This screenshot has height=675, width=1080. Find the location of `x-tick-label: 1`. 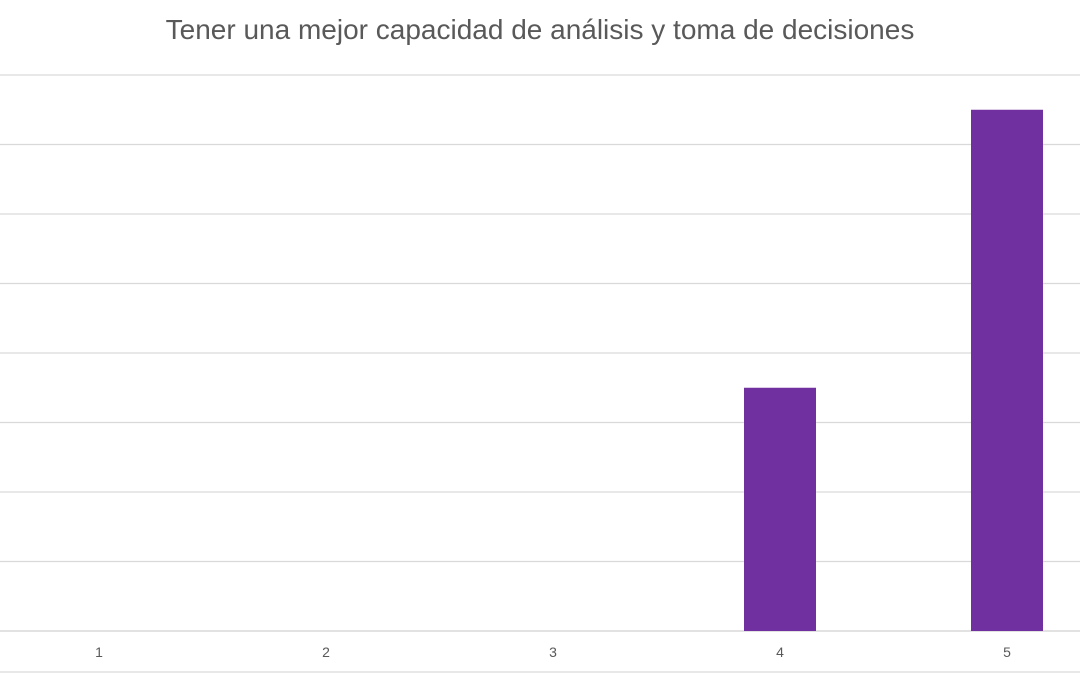

x-tick-label: 1 is located at coordinates (99, 652).